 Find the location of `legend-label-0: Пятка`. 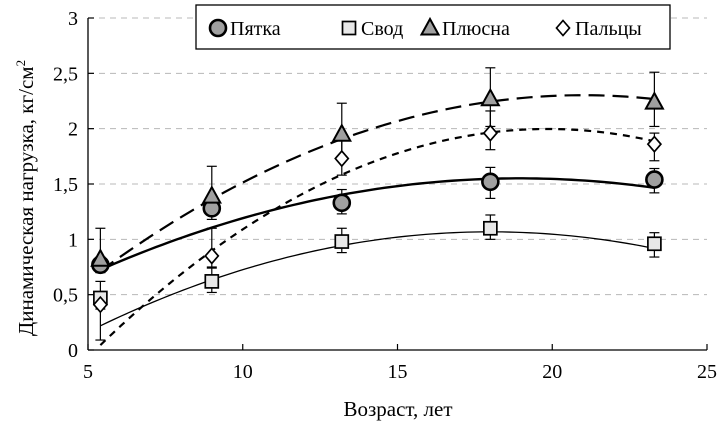

legend-label-0: Пятка is located at coordinates (255, 29).